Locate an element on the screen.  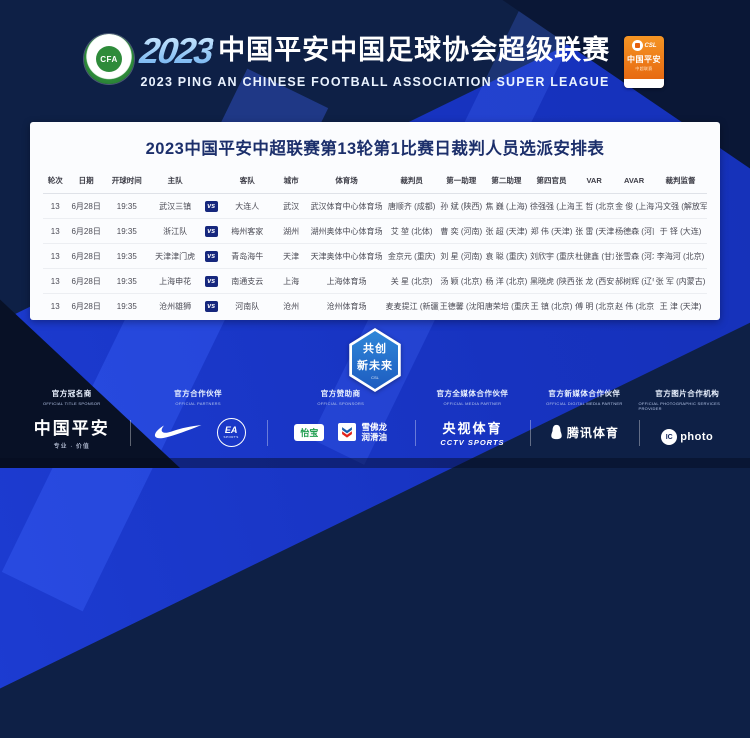
cell-home: 武汉三镇 is located at coordinates (175, 206).